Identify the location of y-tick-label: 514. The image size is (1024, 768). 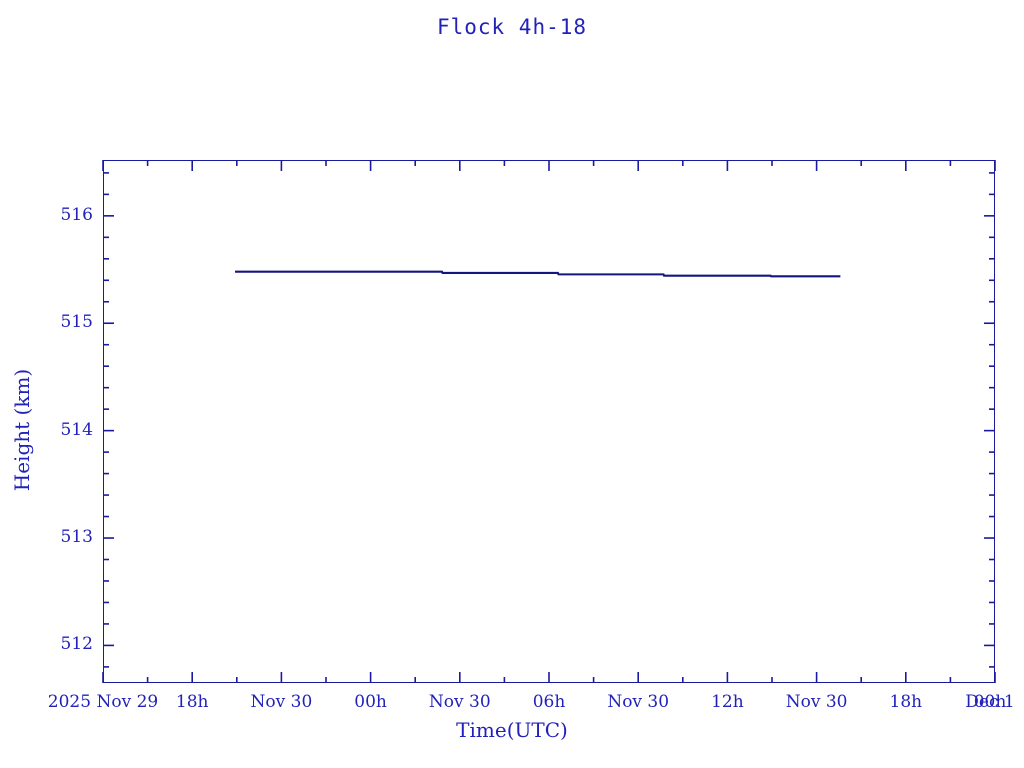
(76, 429).